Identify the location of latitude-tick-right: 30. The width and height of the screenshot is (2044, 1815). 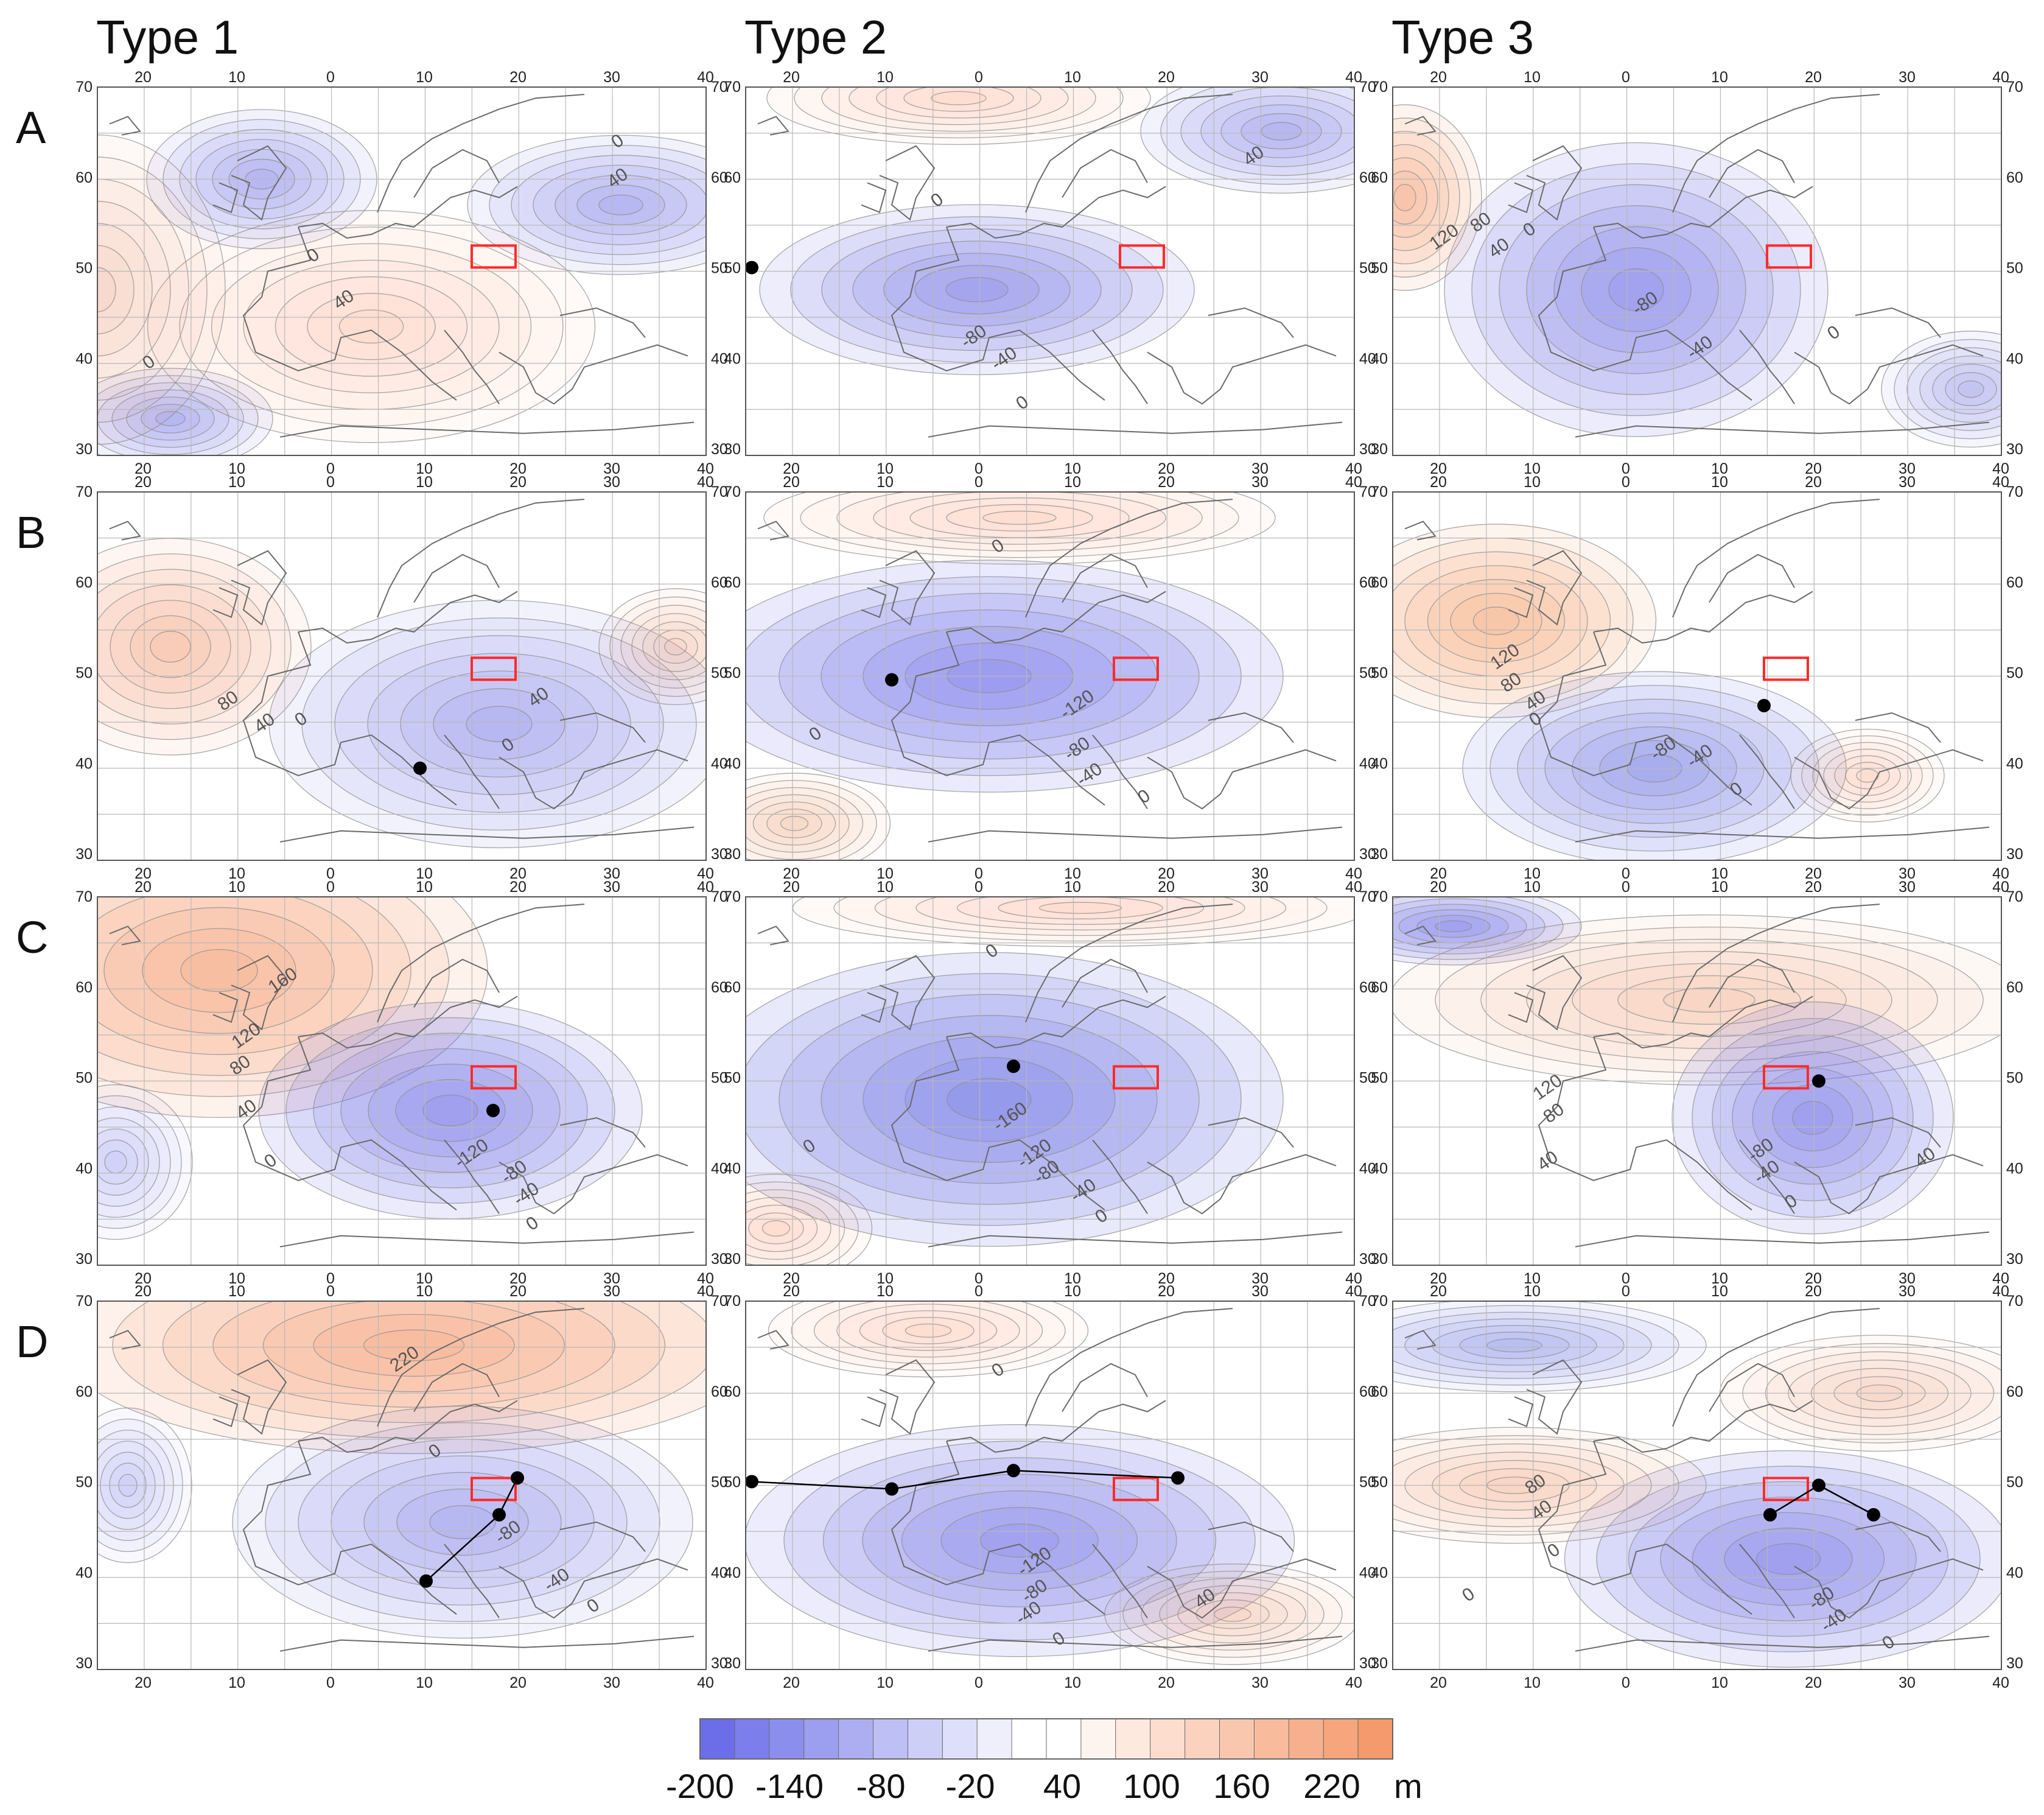
(719, 1663).